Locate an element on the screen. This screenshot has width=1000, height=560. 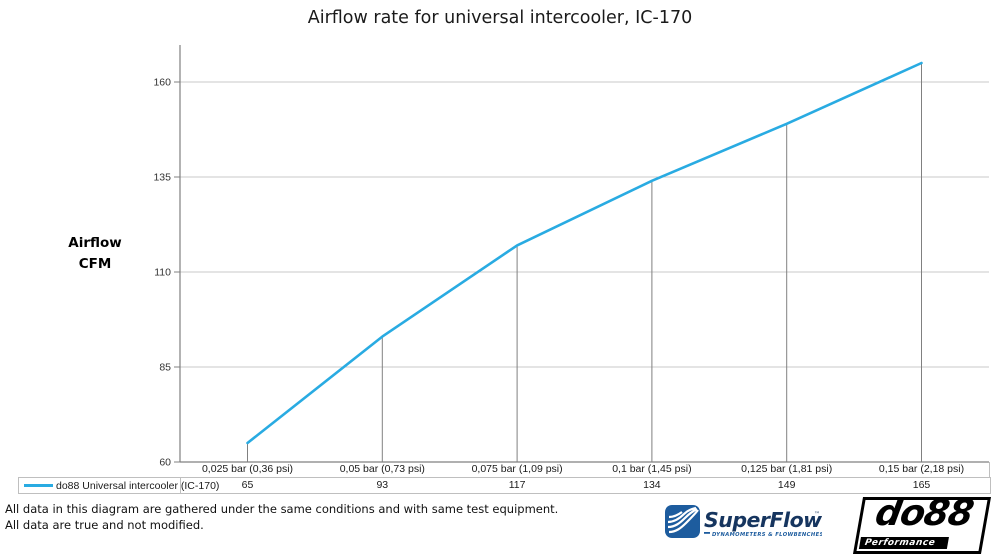
do88-performance-bar: Performance is located at coordinates (903, 543).